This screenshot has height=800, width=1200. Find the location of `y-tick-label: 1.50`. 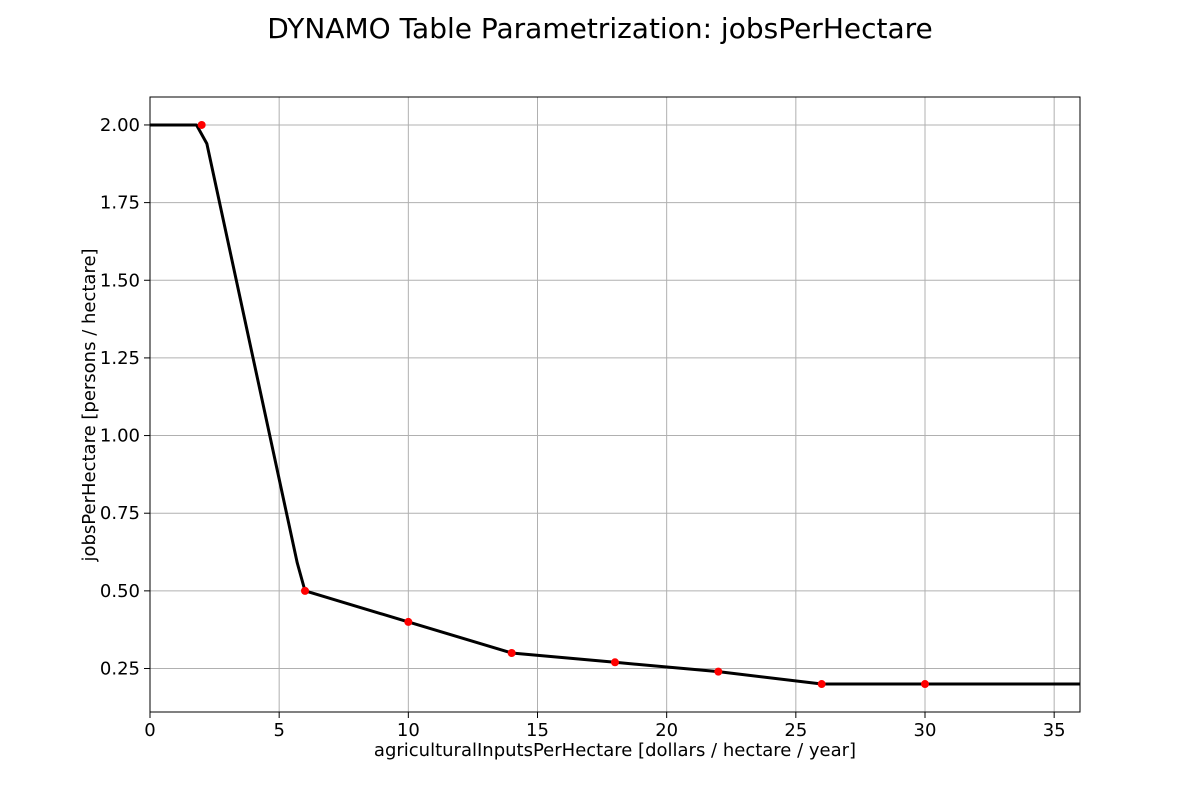

y-tick-label: 1.50 is located at coordinates (120, 280).